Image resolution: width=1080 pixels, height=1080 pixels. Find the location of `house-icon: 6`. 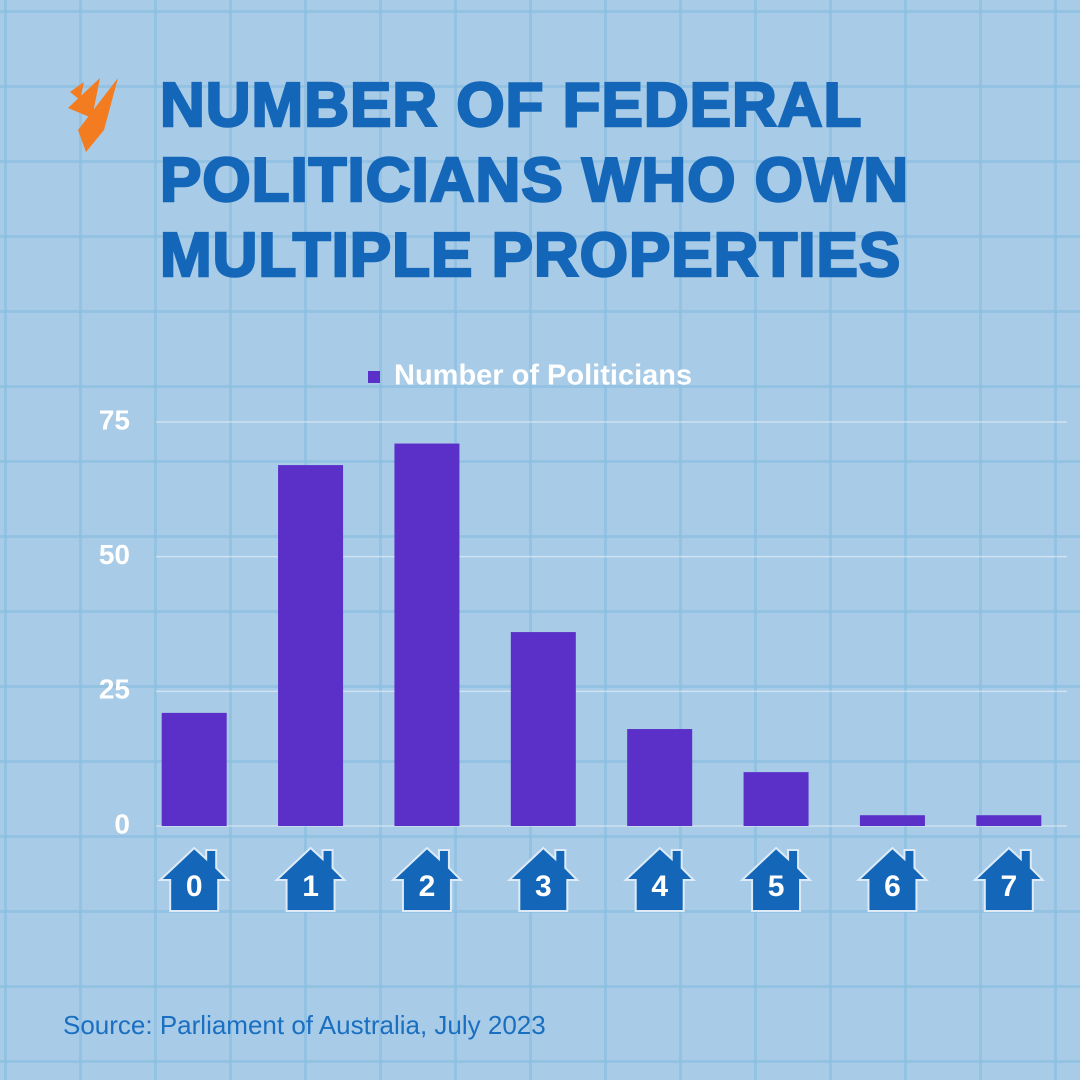

house-icon: 6 is located at coordinates (892, 879).